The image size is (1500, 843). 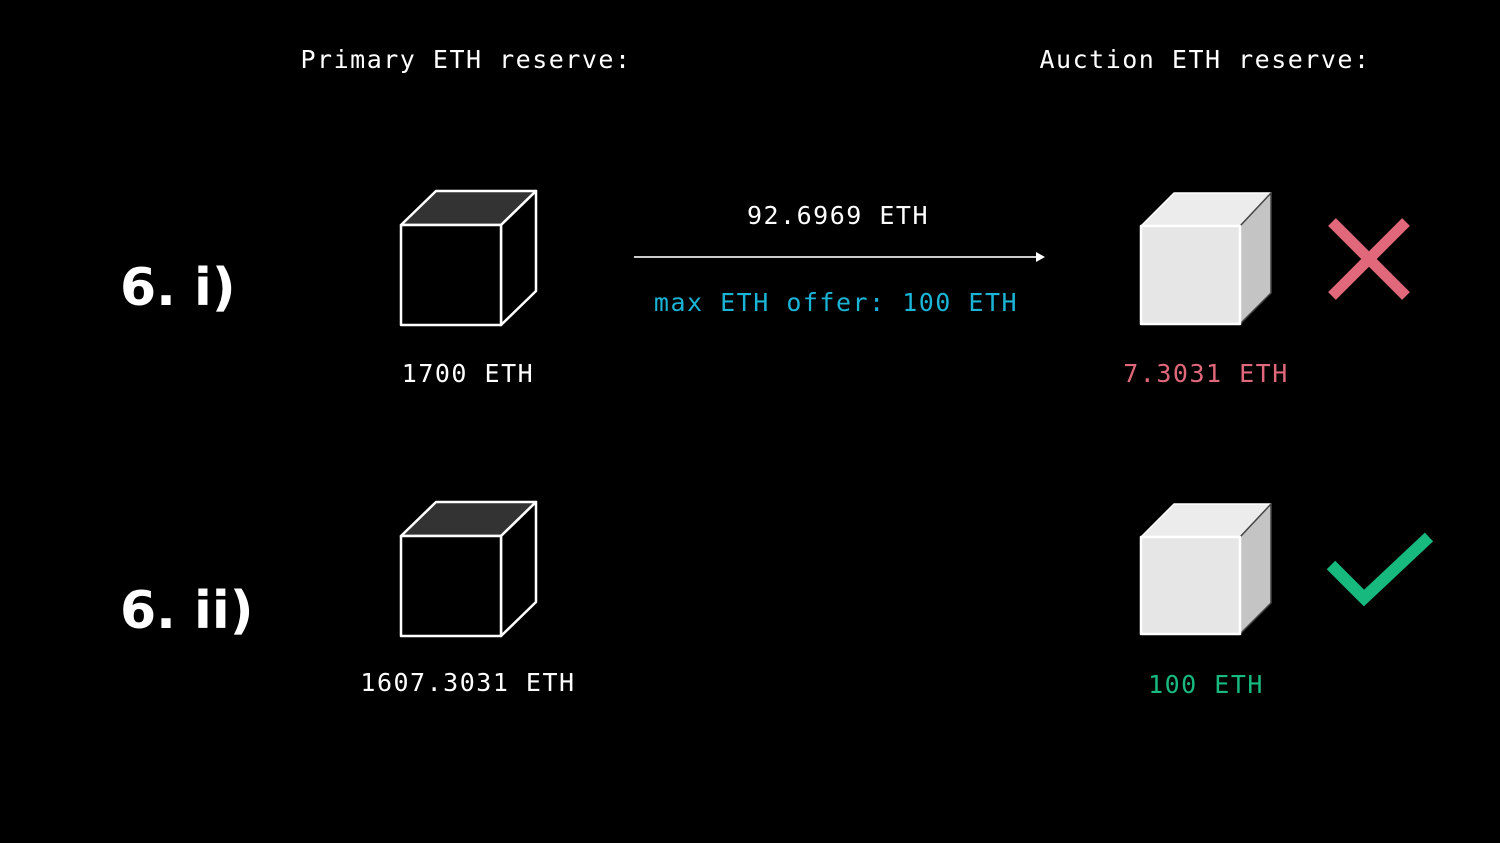 I want to click on step-label-2: 6. ii), so click(x=186, y=611).